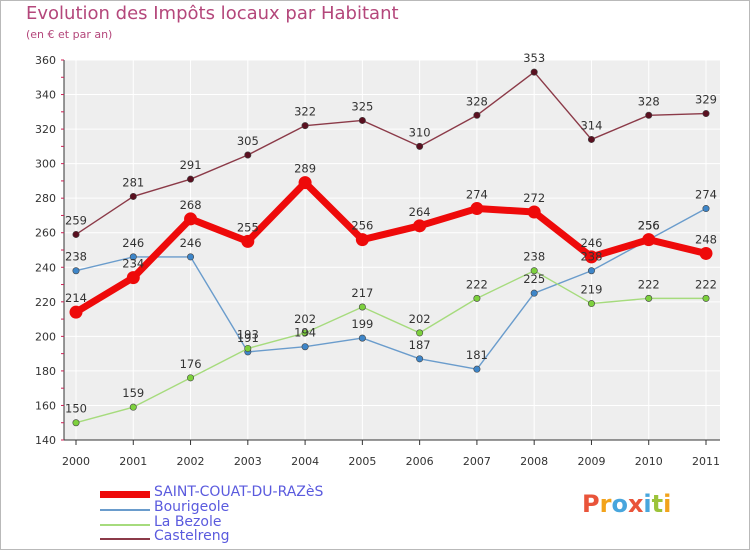 This screenshot has height=550, width=750. I want to click on data-label: 219, so click(591, 290).